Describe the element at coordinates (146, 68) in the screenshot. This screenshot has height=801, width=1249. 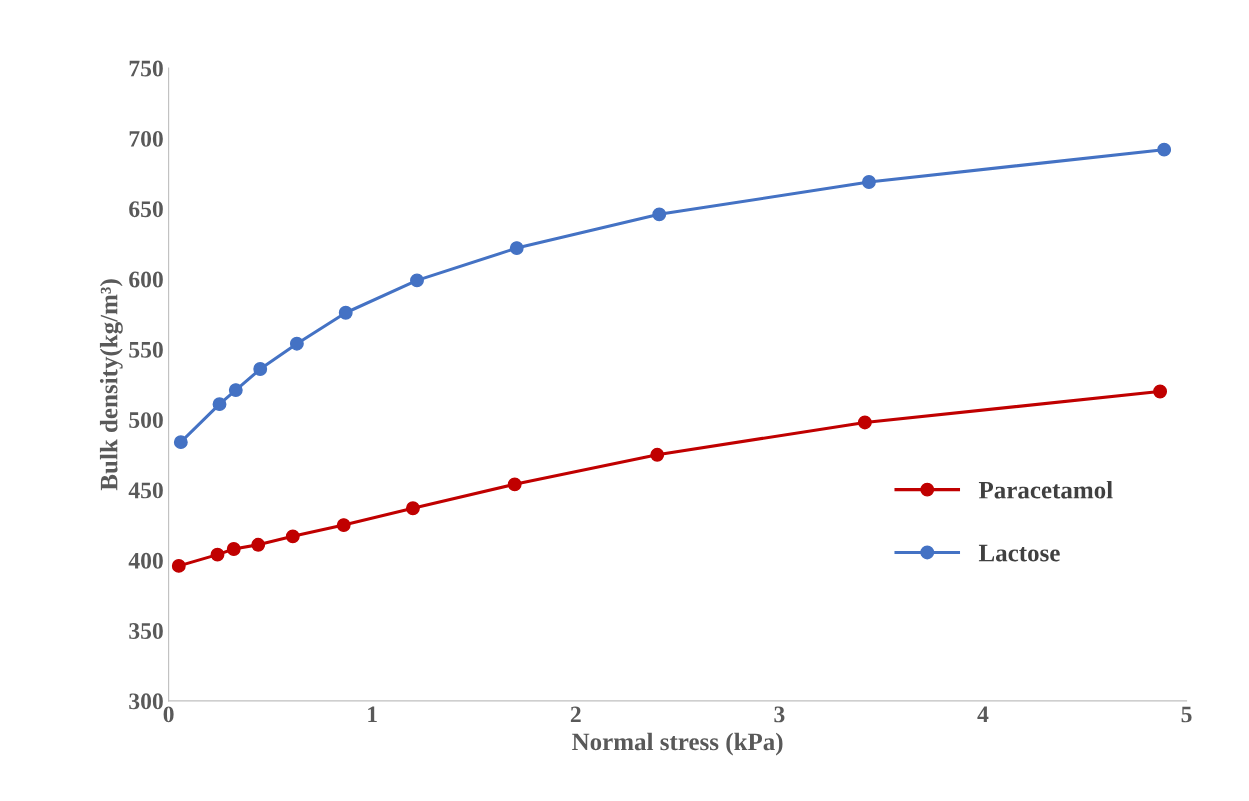
I see `y-tick-label: 750` at that location.